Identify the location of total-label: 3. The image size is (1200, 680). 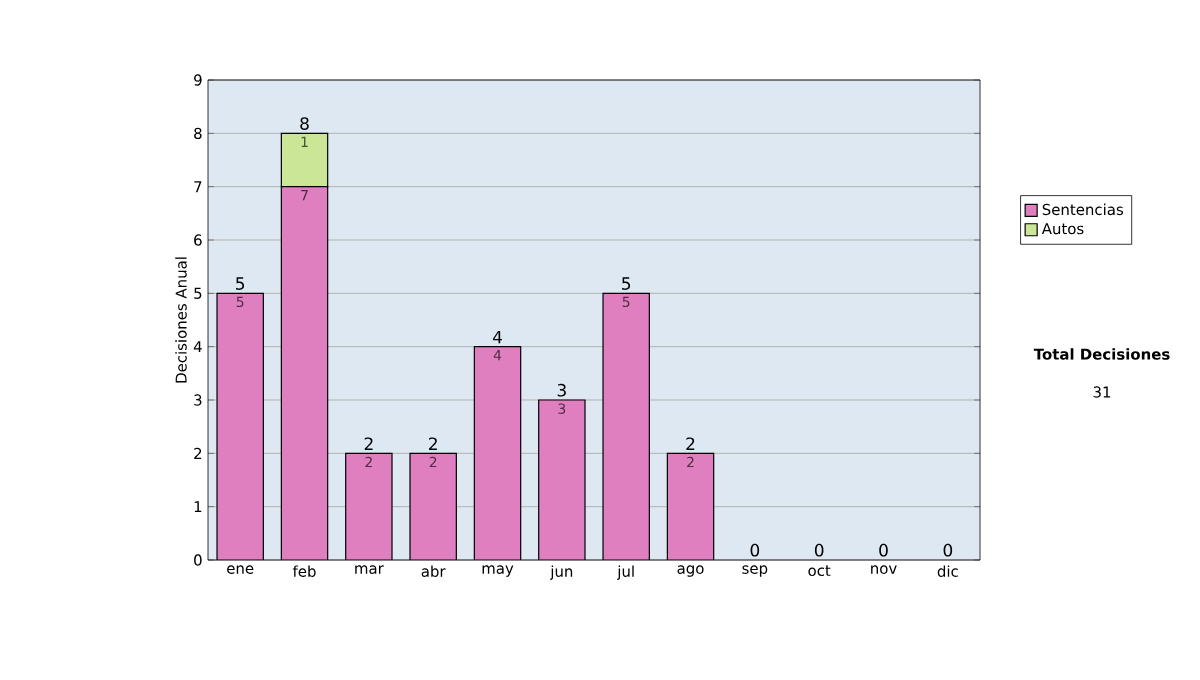
(561, 390).